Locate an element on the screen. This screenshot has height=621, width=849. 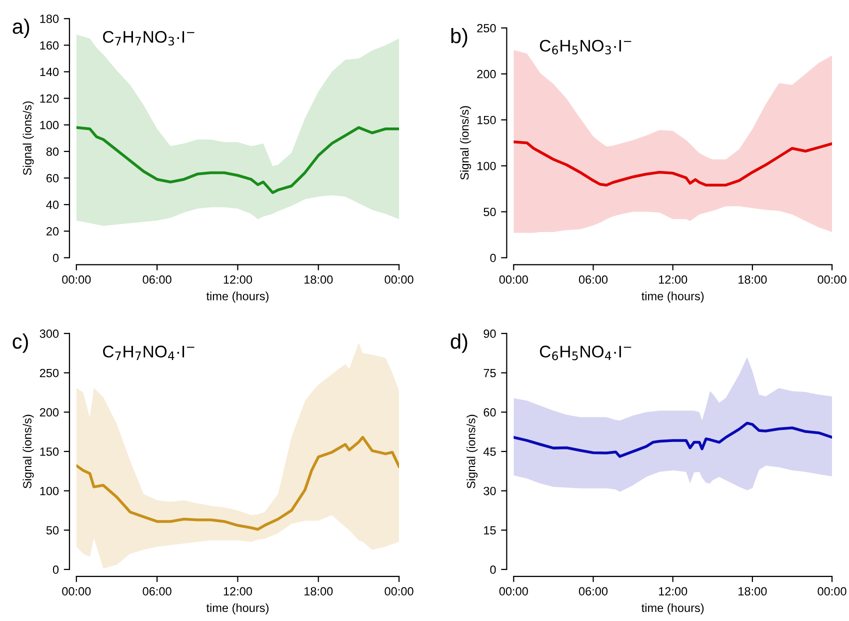
text: a) is located at coordinates (21, 28).